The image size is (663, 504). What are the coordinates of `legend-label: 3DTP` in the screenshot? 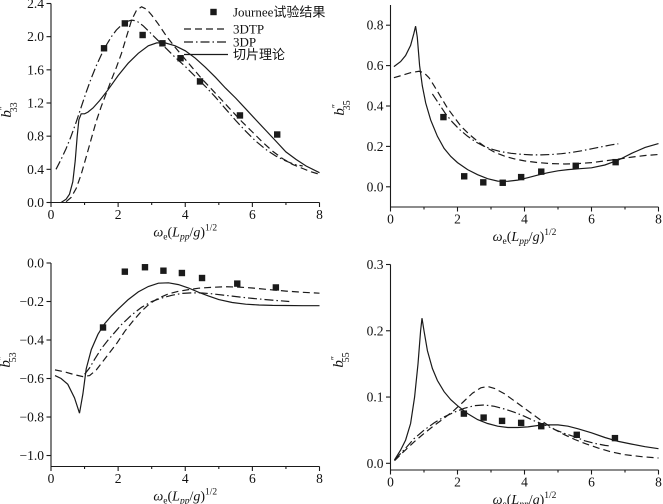 It's located at (248, 29).